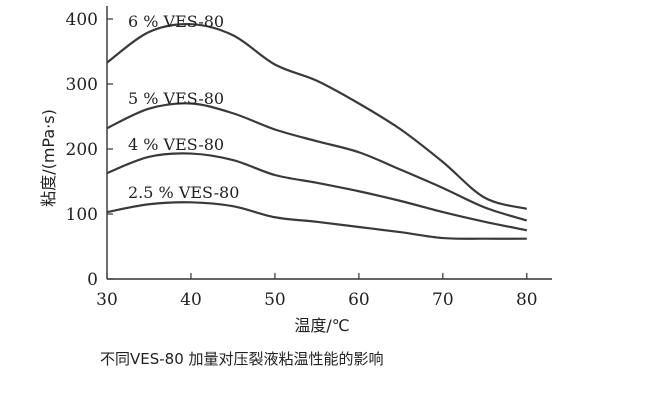 The height and width of the screenshot is (402, 667). I want to click on series-label: 4 % VES-80, so click(176, 144).